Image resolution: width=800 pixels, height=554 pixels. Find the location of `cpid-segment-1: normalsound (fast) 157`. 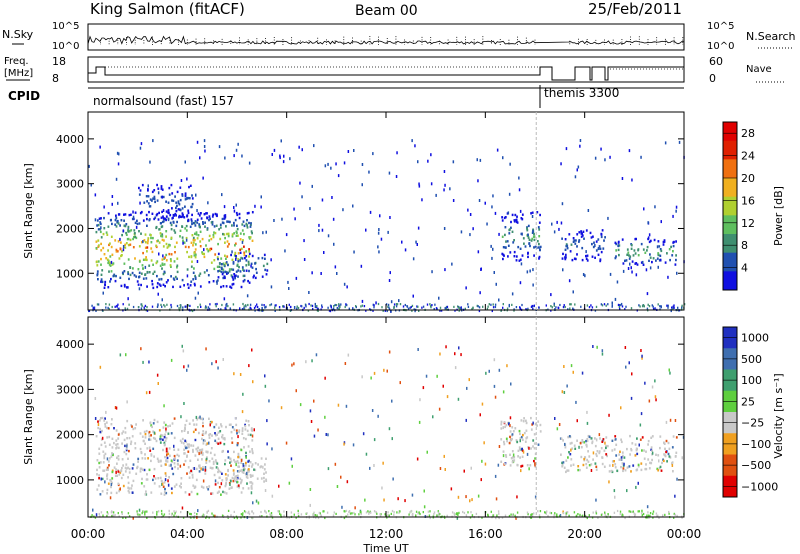

cpid-segment-1: normalsound (fast) 157 is located at coordinates (163, 101).